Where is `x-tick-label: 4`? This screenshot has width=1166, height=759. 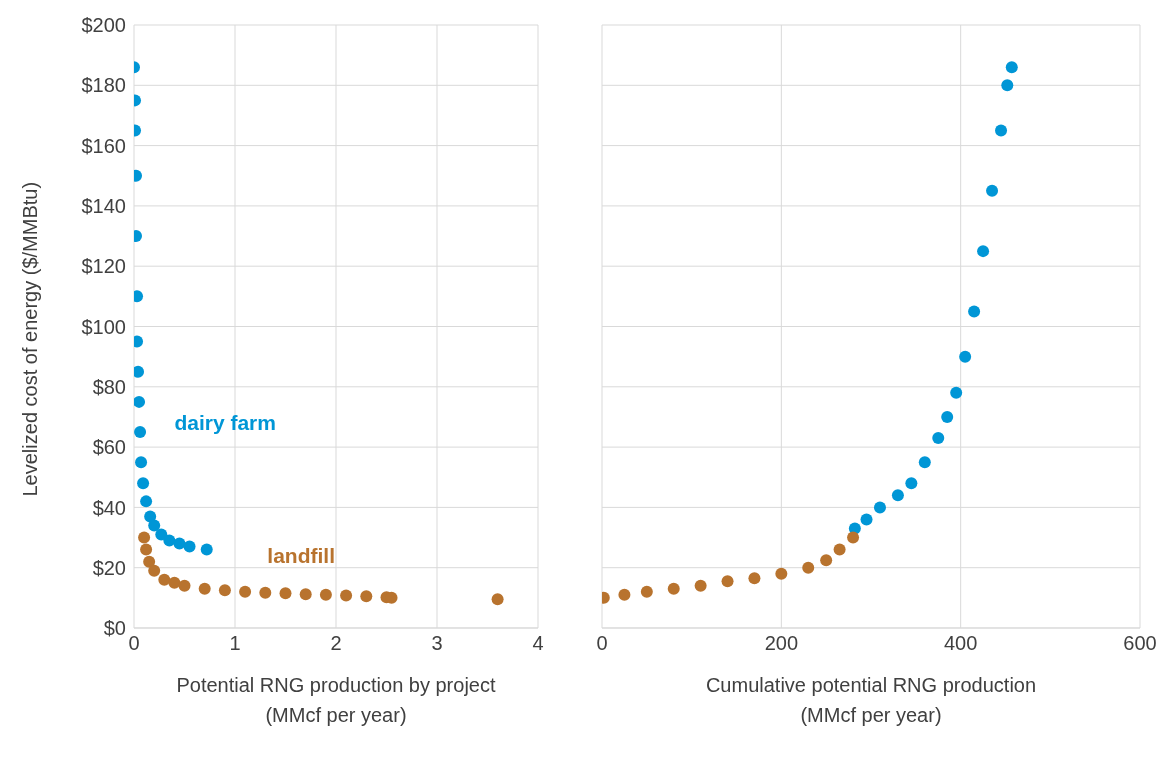 x-tick-label: 4 is located at coordinates (538, 643).